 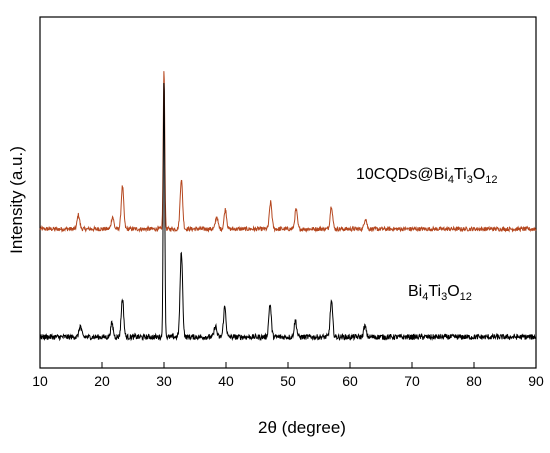 I want to click on series-label-1: Bi4Ti3O12, so click(x=440, y=293).